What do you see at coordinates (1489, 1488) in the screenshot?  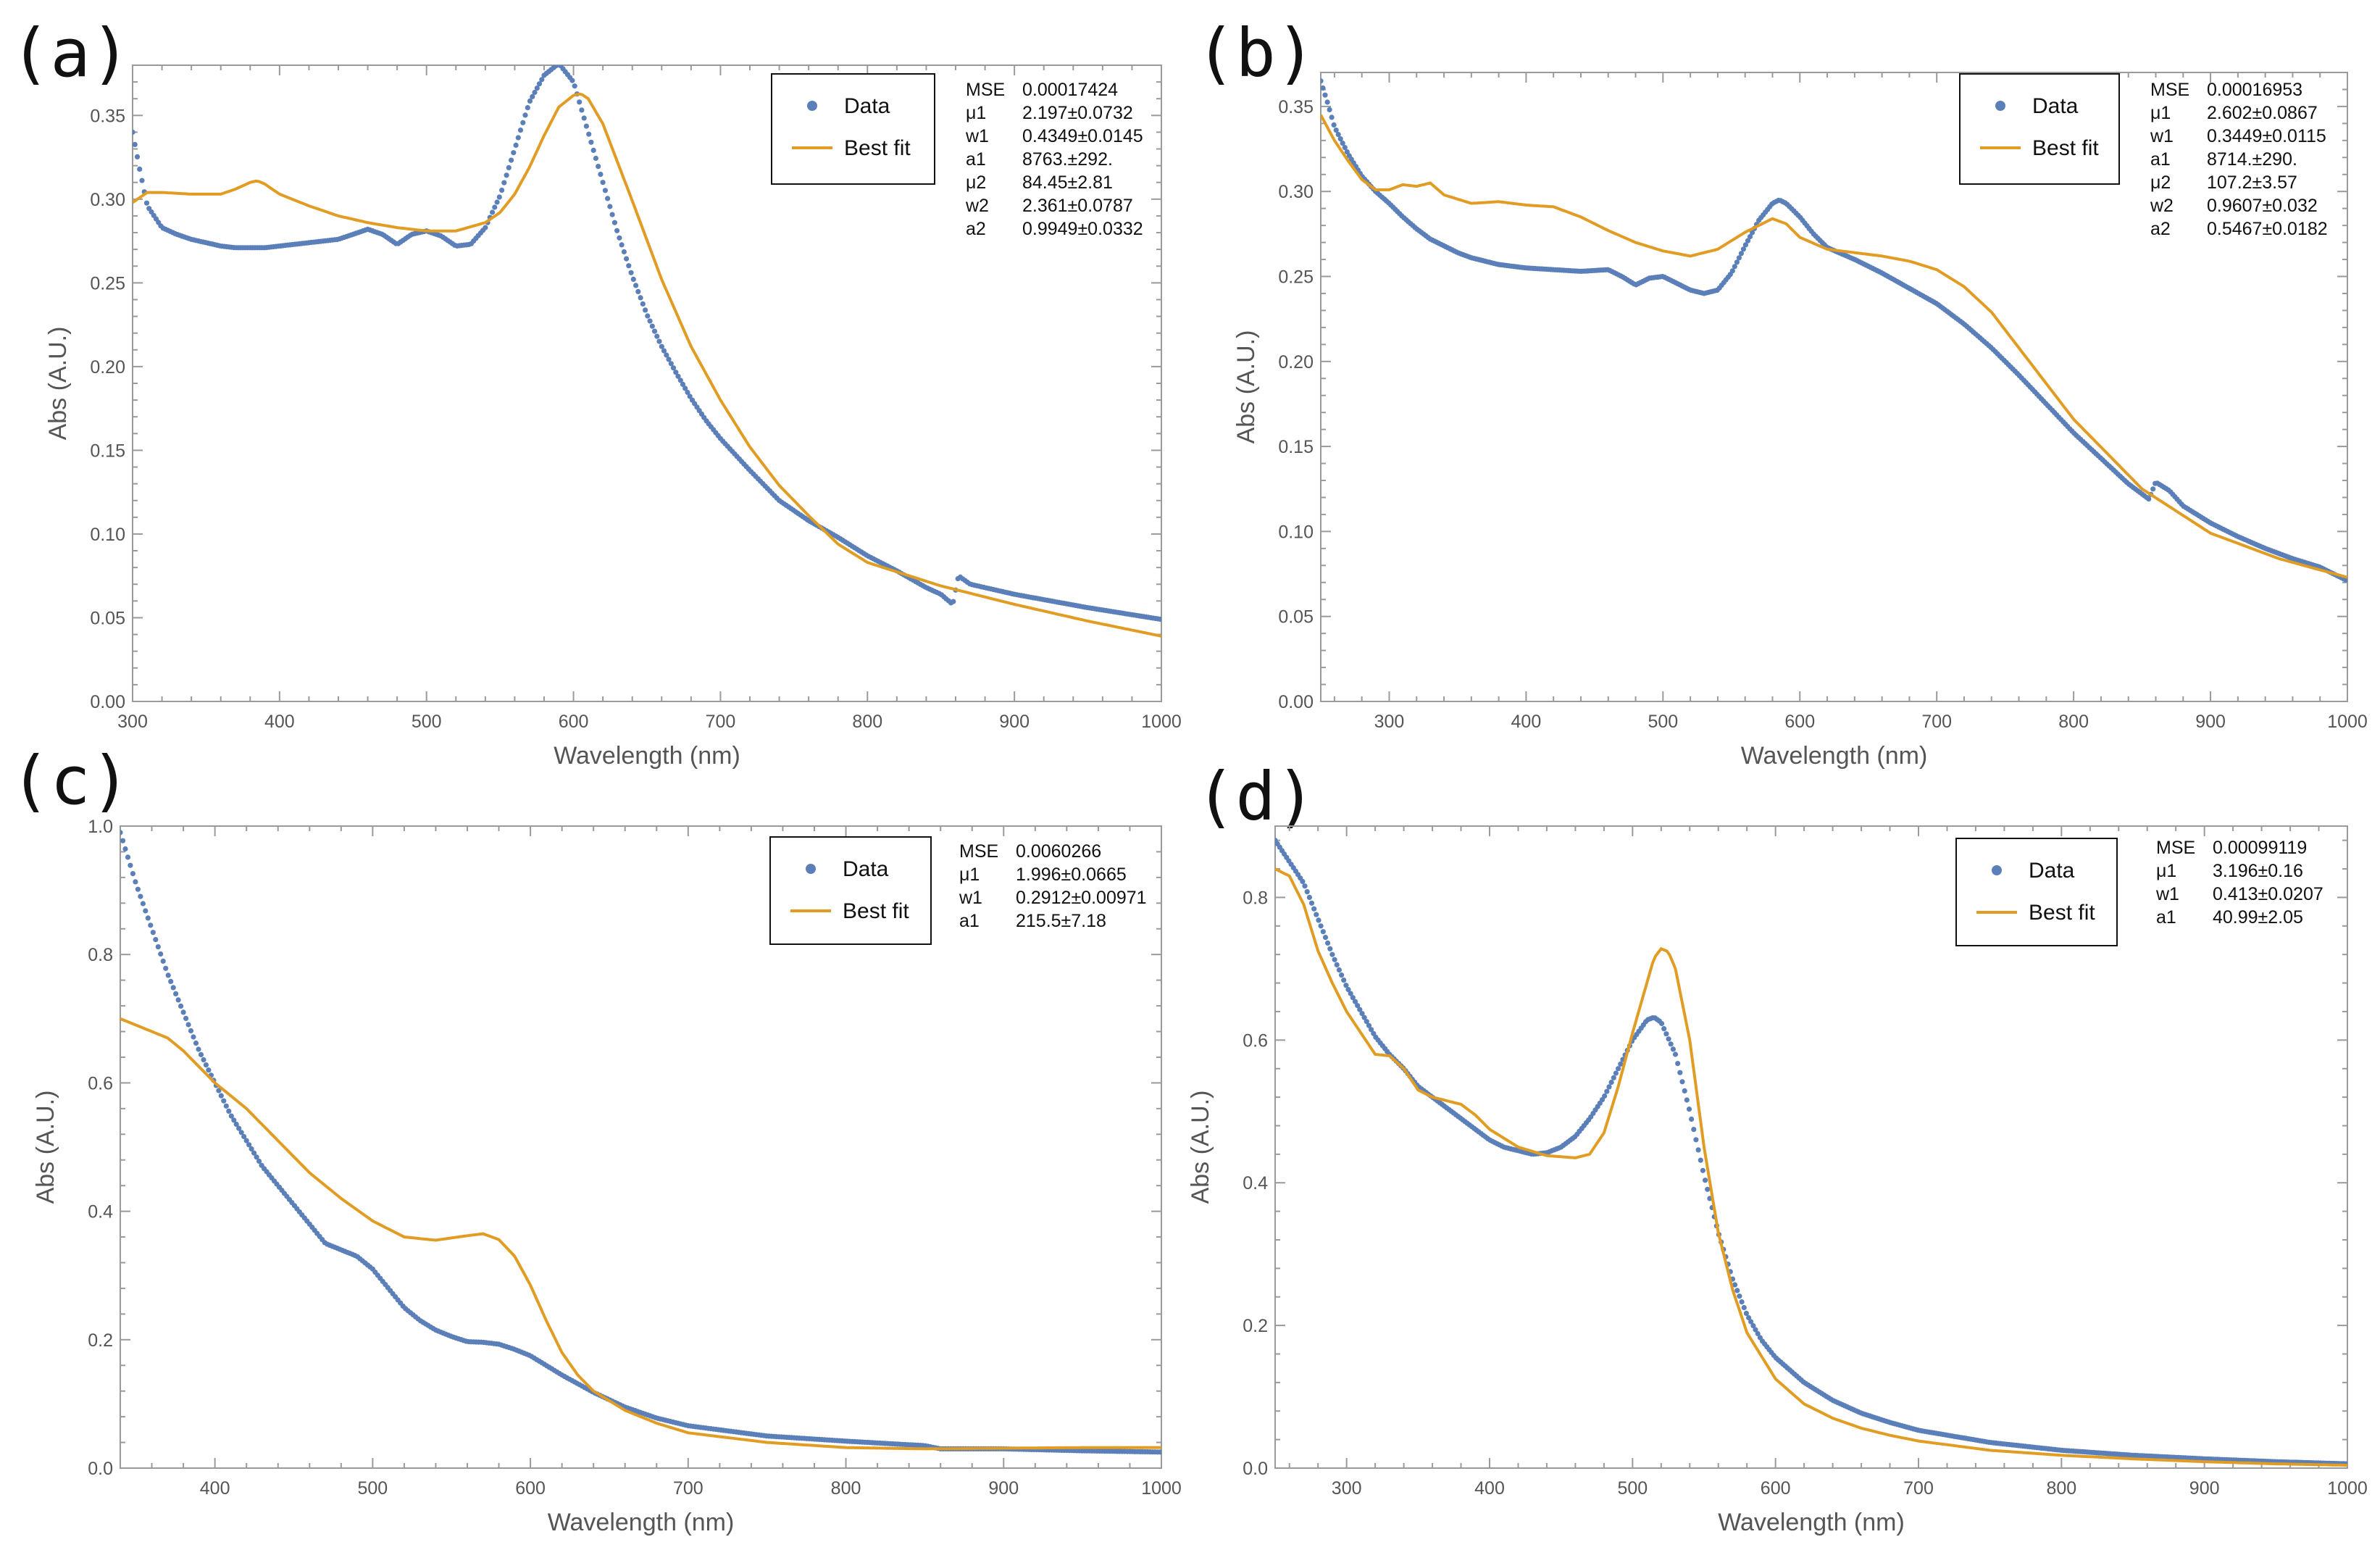 I see `x-tick-label: 400` at bounding box center [1489, 1488].